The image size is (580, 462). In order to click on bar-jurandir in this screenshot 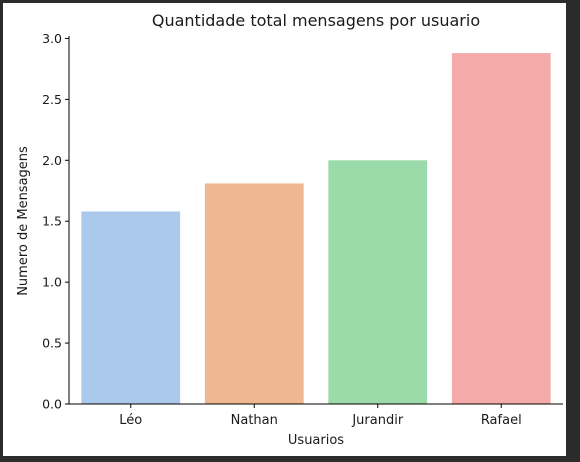, I will do `click(378, 282)`.